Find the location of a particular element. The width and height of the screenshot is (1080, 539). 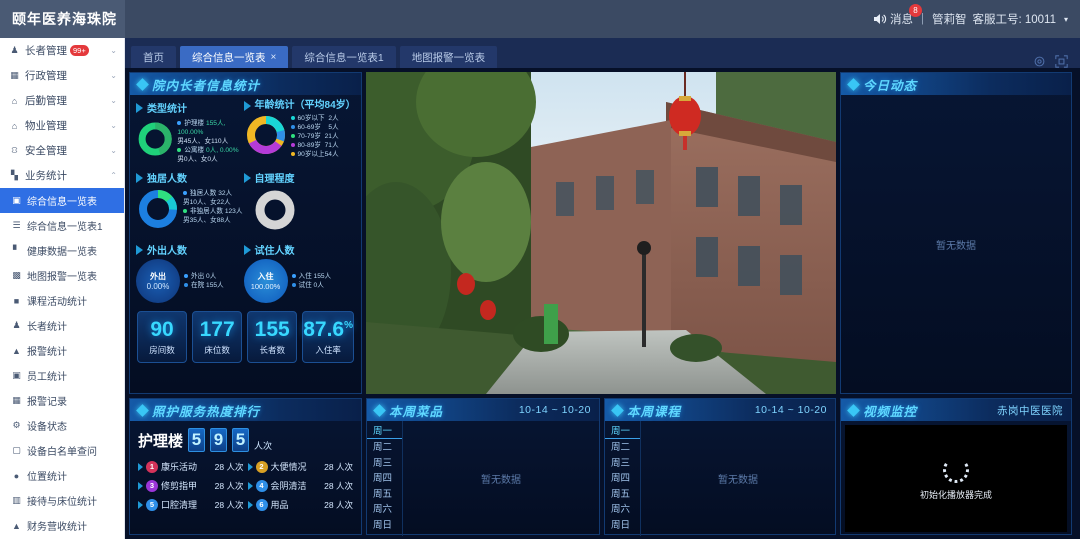

agent-id: 客服工号: 10011 is located at coordinates (1014, 20).